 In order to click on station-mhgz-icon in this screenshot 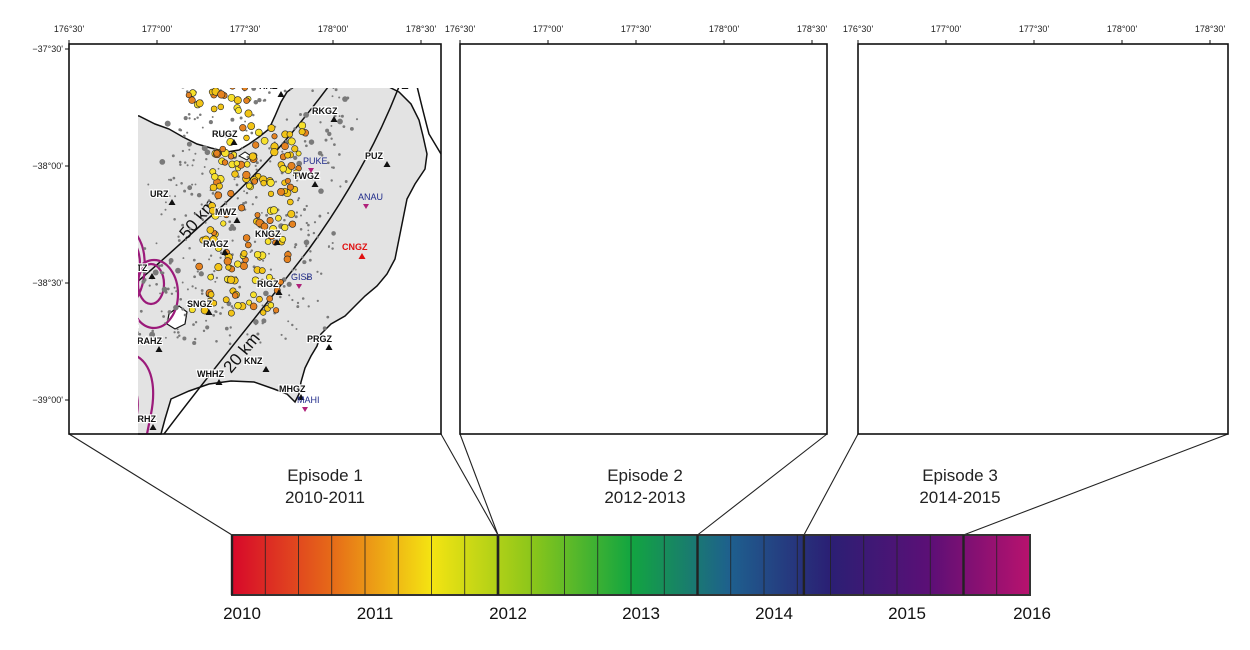, I will do `click(1090, 397)`.